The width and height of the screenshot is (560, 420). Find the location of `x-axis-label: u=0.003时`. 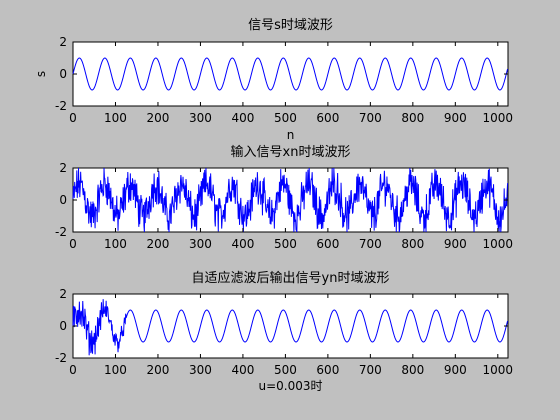

x-axis-label: u=0.003时 is located at coordinates (290, 386).